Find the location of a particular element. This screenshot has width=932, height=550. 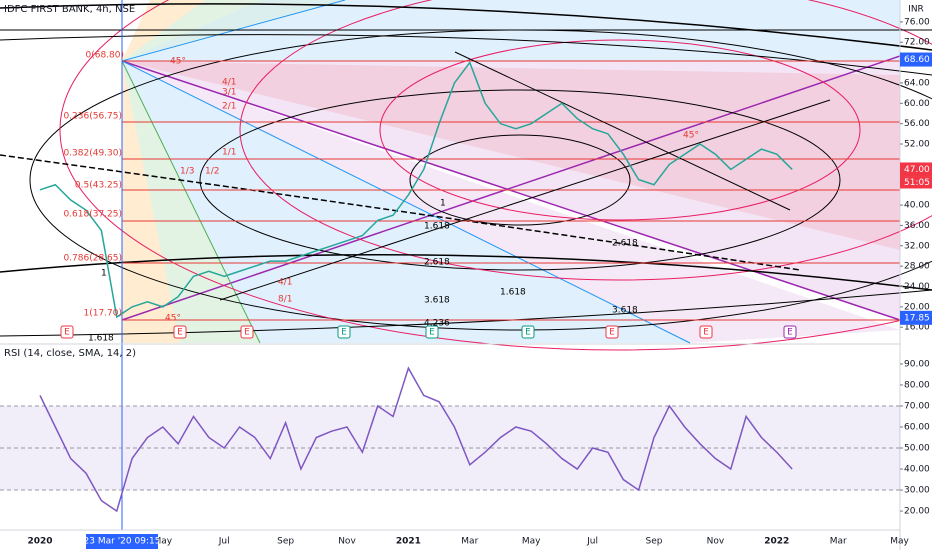

y-tick-label: 16.00 is located at coordinates (917, 328).